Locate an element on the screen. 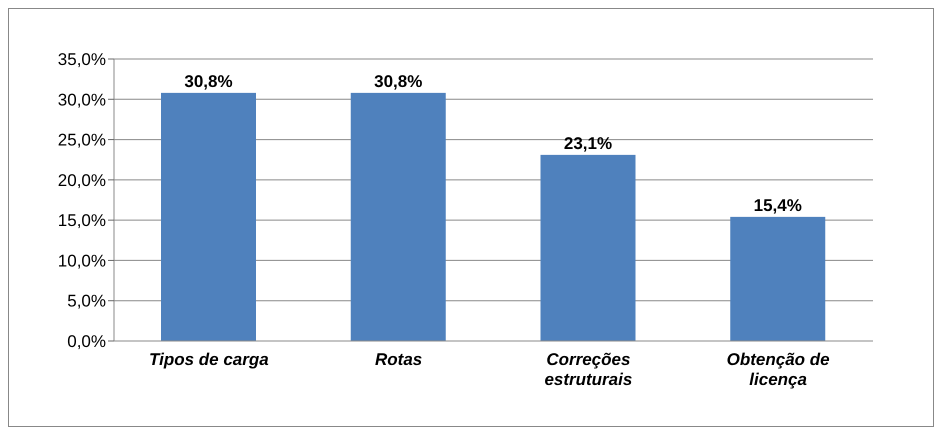  y-tick-label: 15,0% is located at coordinates (82, 220).